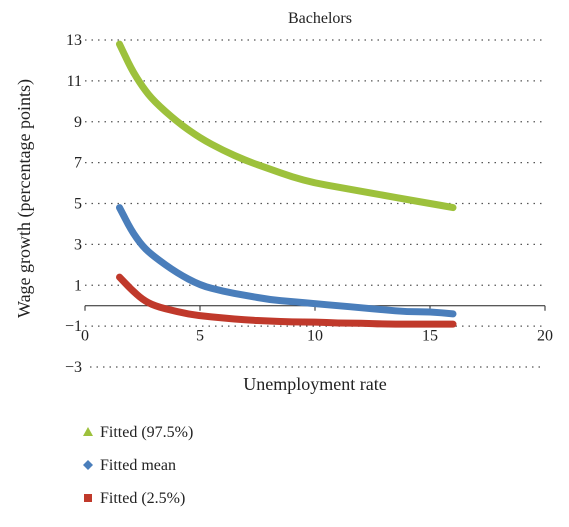 This screenshot has width=569, height=527. What do you see at coordinates (78, 244) in the screenshot?
I see `y-tick-label: 3` at bounding box center [78, 244].